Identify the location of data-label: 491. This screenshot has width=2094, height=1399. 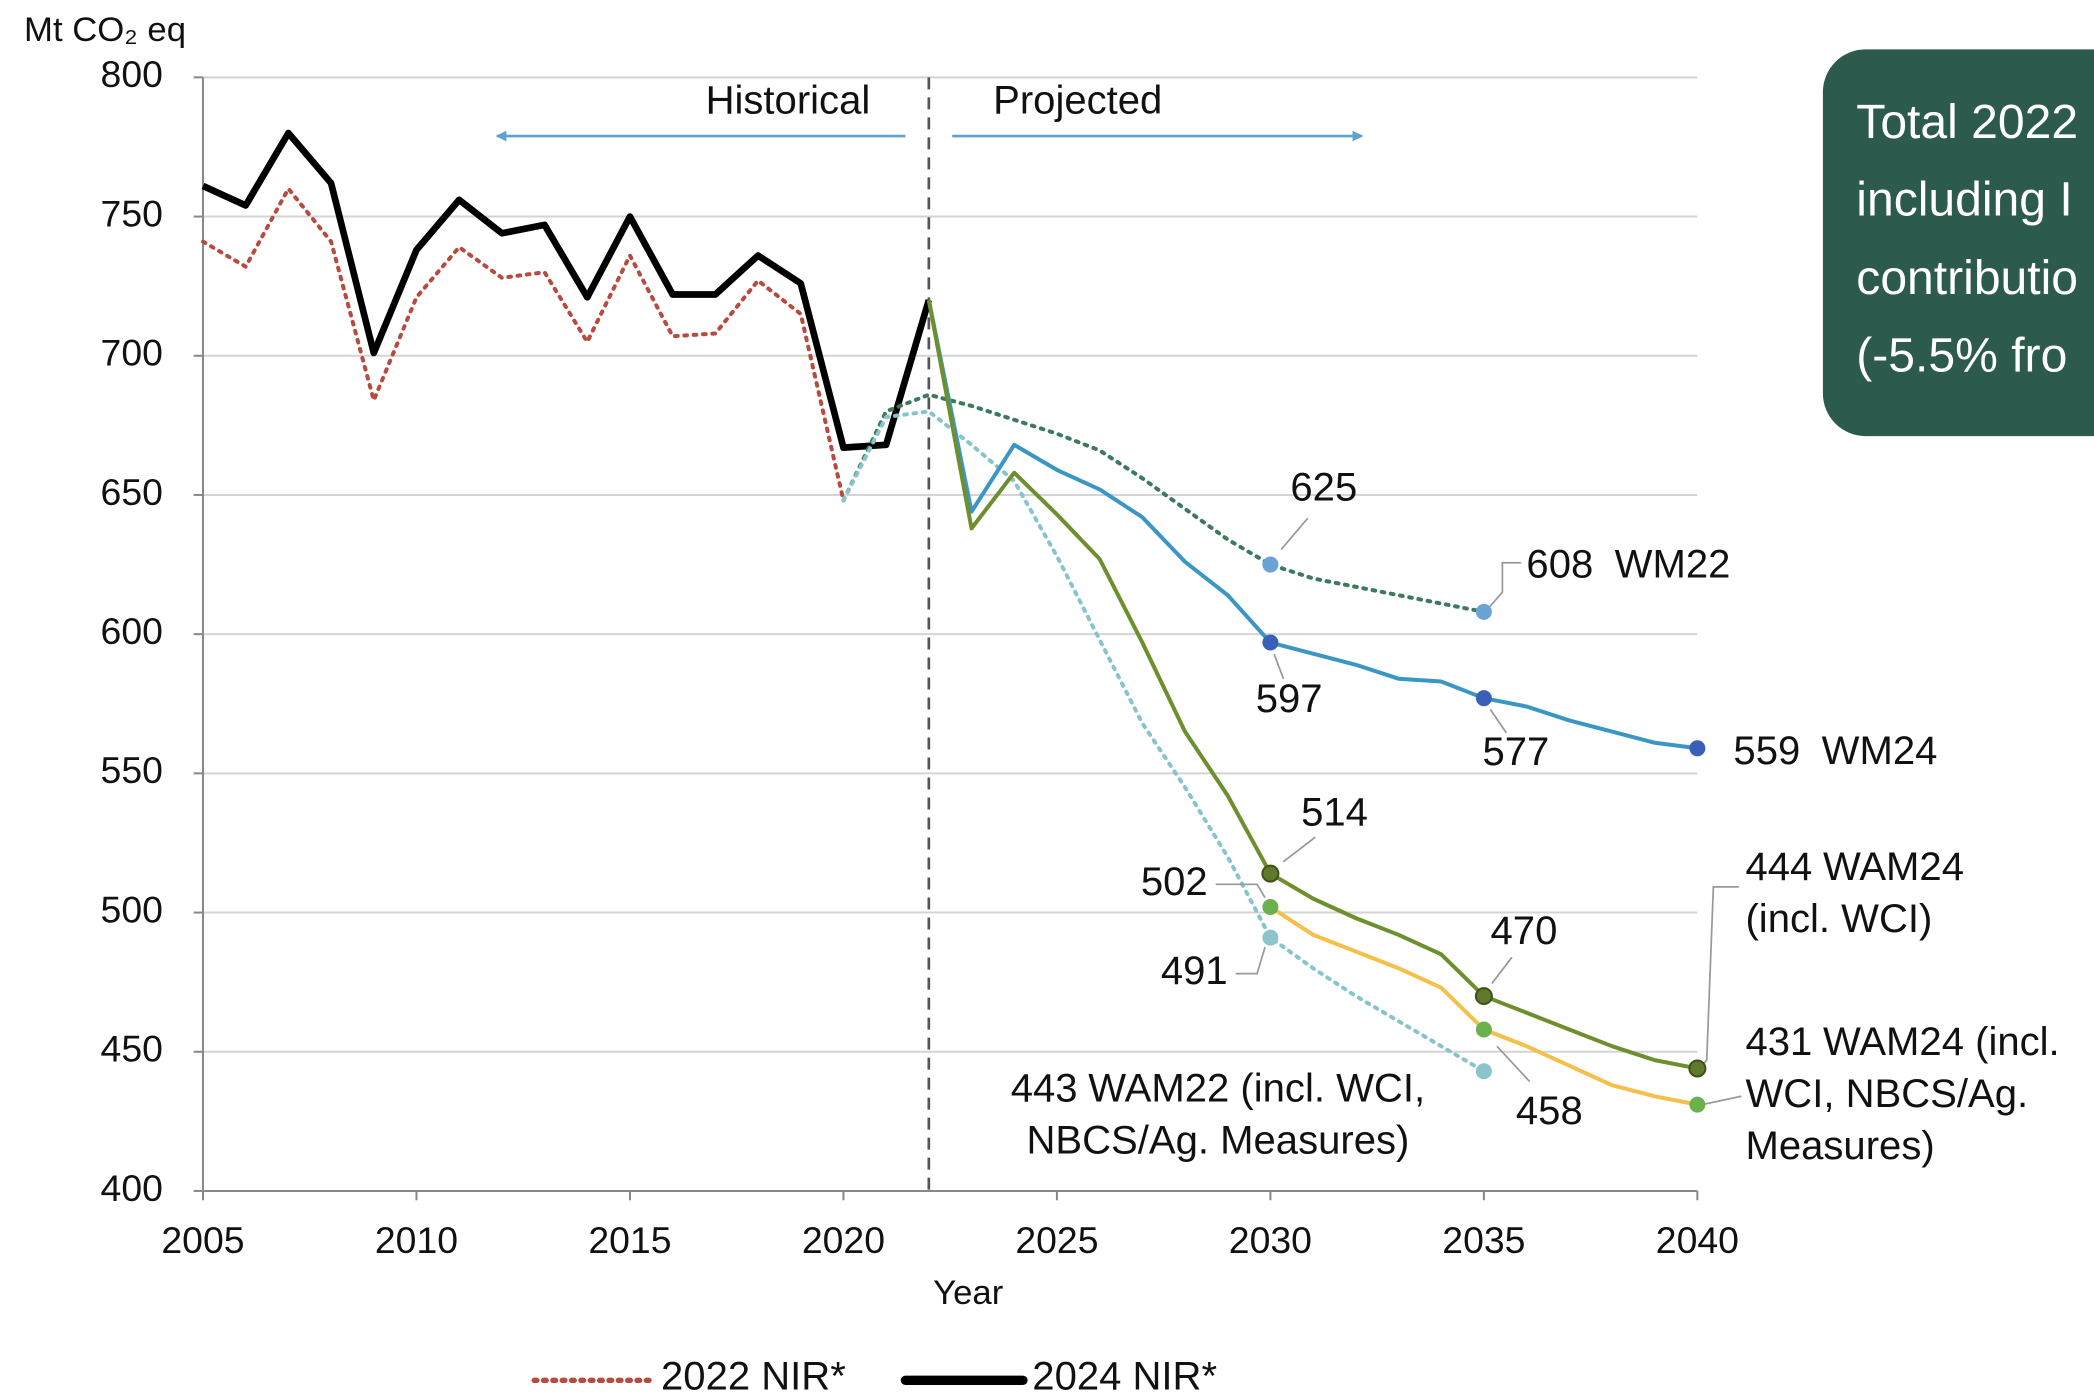
(1194, 971).